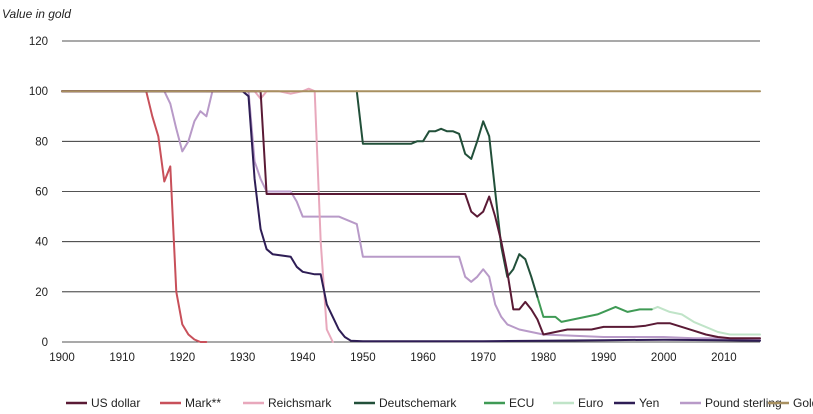  I want to click on x-tick-label: 1990, so click(604, 358).